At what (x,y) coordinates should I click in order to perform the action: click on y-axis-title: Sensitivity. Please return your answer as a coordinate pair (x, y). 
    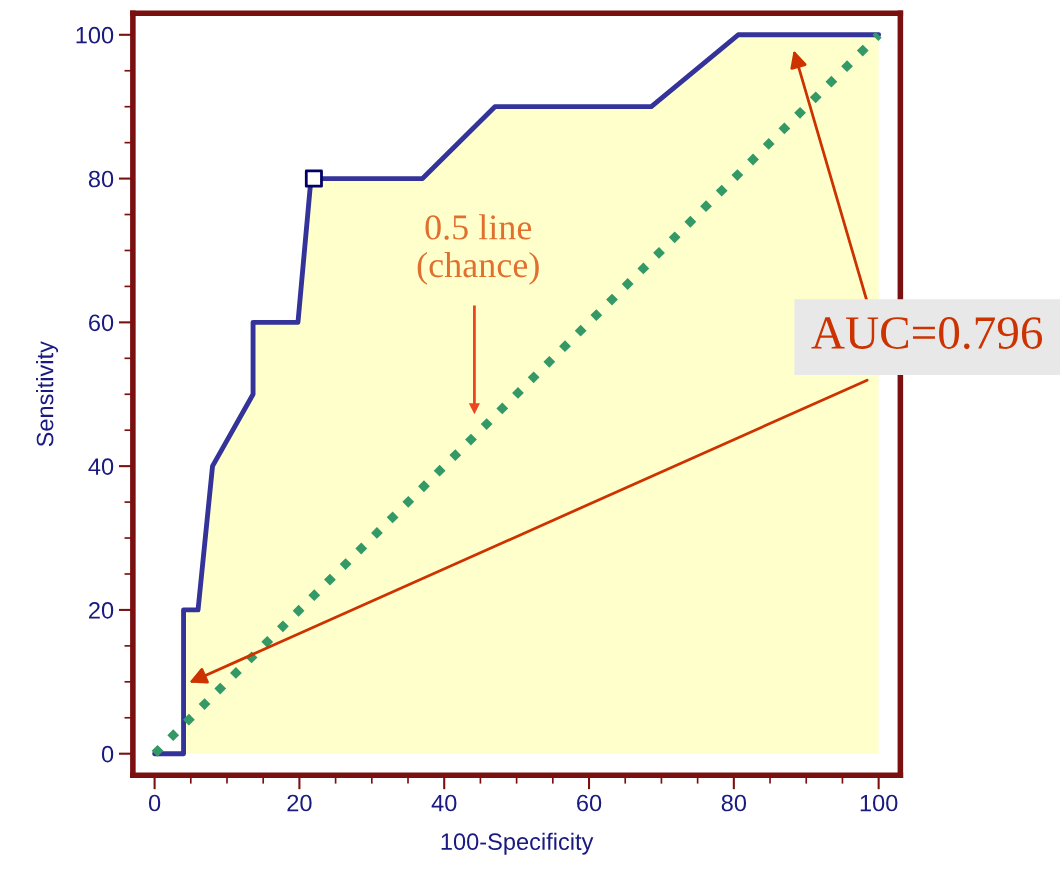
    Looking at the image, I should click on (47, 394).